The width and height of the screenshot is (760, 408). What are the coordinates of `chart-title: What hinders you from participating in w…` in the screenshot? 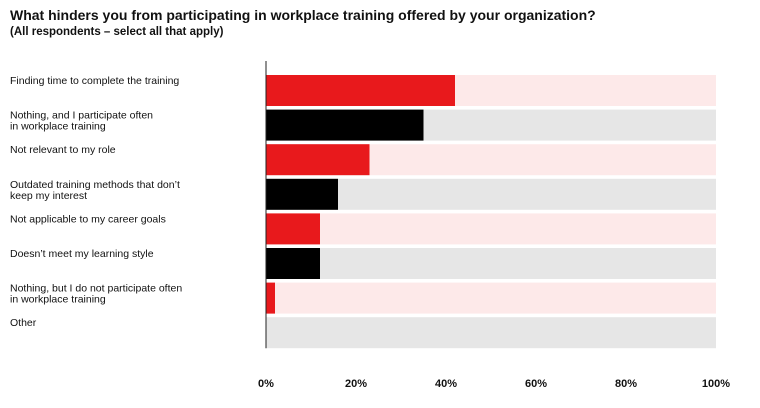 It's located at (303, 15).